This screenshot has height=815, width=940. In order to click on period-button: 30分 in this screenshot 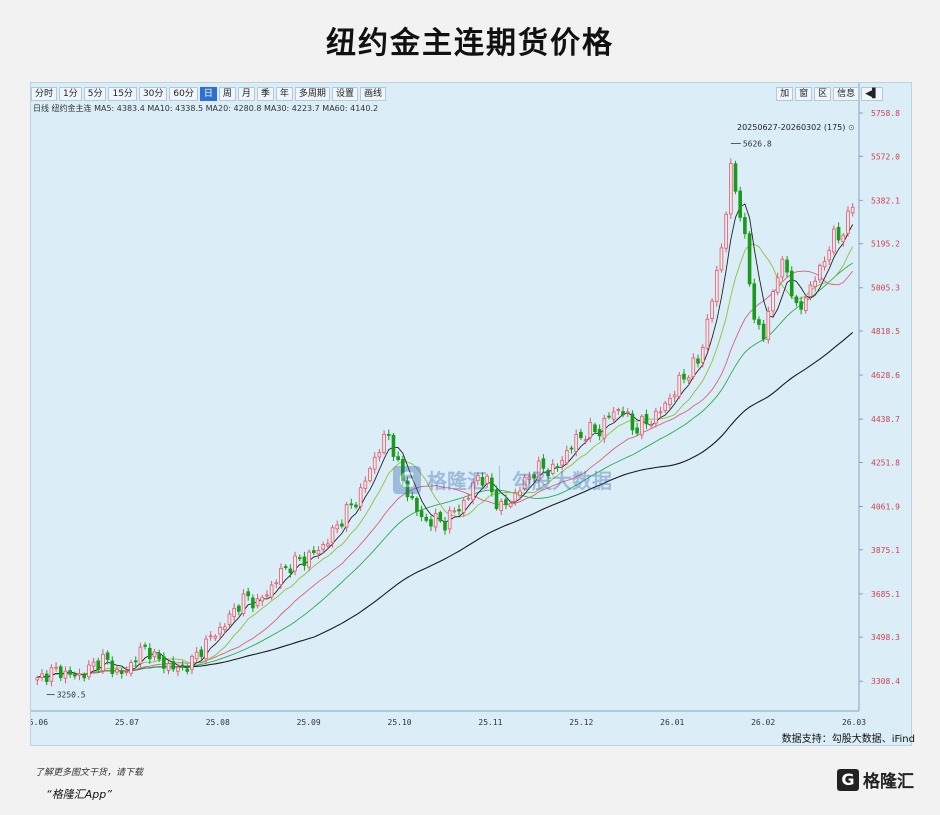, I will do `click(153, 94)`.